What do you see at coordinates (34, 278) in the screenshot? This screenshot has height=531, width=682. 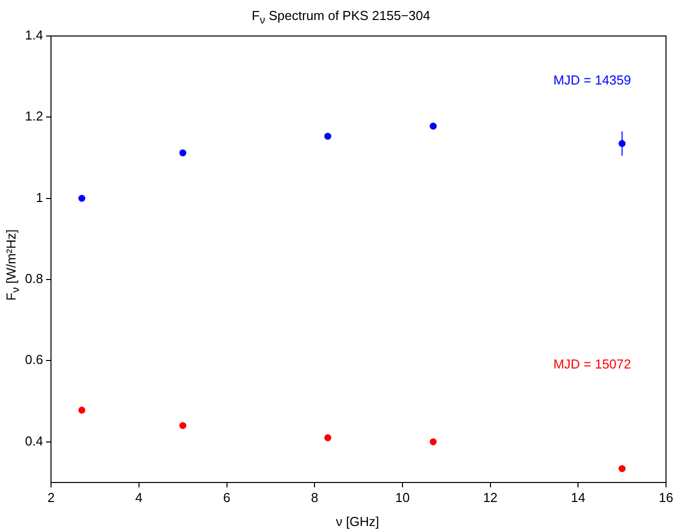 I see `y-tick-label: 0.8` at bounding box center [34, 278].